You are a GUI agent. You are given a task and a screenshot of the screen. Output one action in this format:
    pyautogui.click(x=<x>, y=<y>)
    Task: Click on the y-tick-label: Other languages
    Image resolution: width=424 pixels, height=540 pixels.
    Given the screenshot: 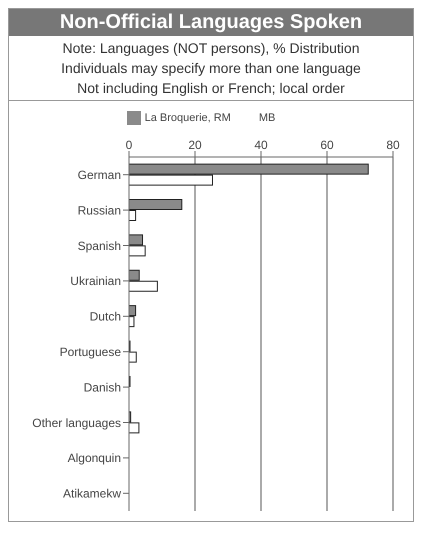 What is the action you would take?
    pyautogui.click(x=76, y=423)
    